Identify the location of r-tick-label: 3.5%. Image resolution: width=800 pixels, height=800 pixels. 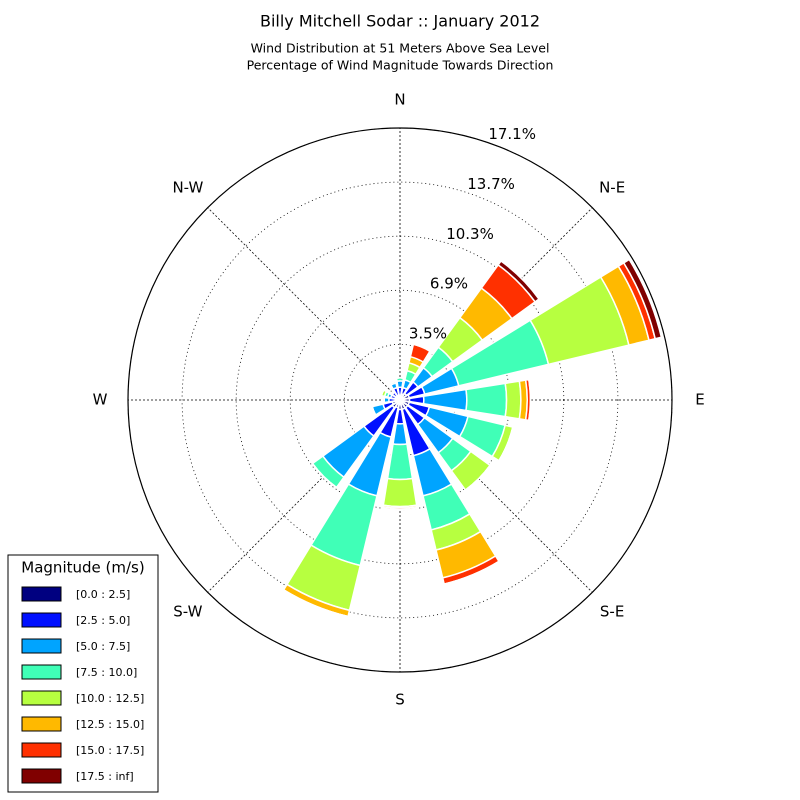
(428, 333).